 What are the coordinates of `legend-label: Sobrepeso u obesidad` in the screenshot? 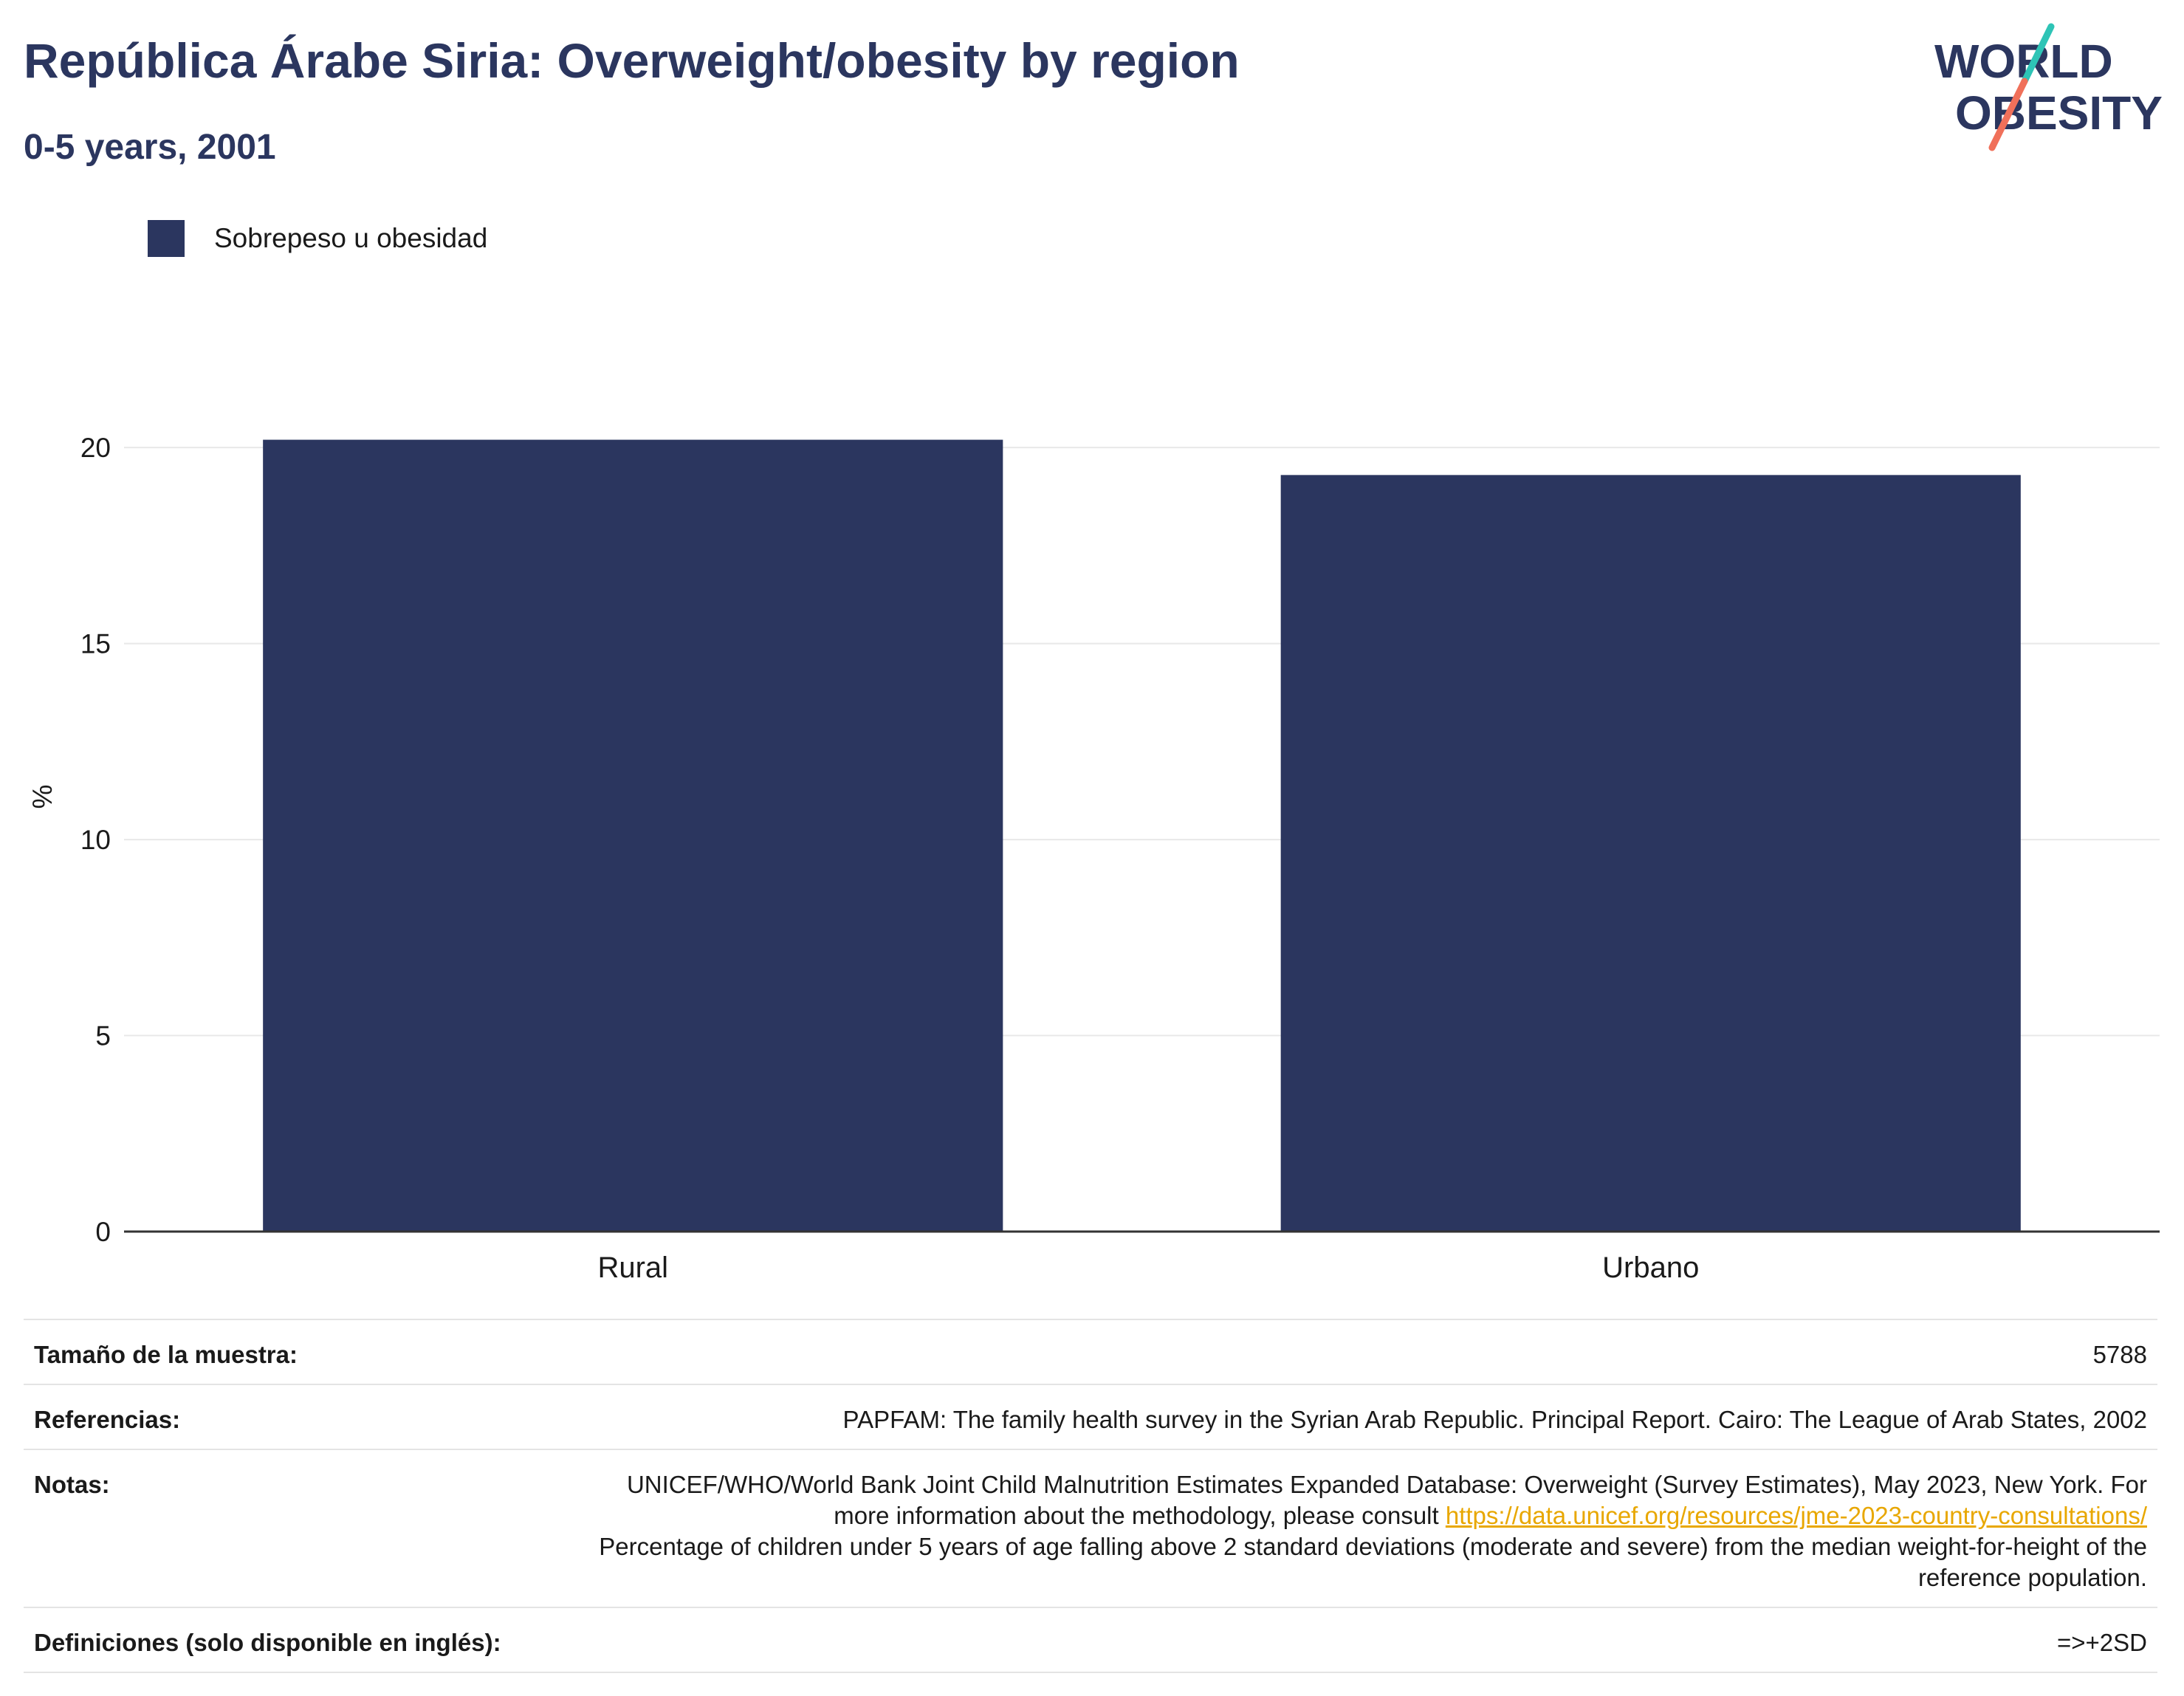 It's located at (351, 238).